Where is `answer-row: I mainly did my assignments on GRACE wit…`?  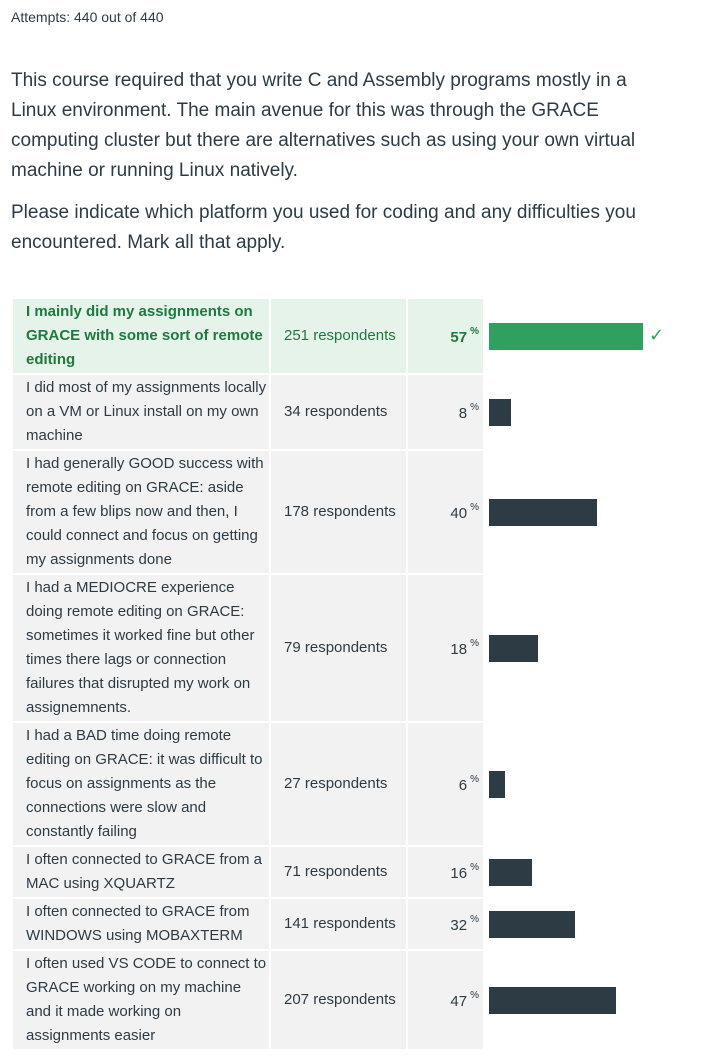 answer-row: I mainly did my assignments on GRACE wit… is located at coordinates (357, 337).